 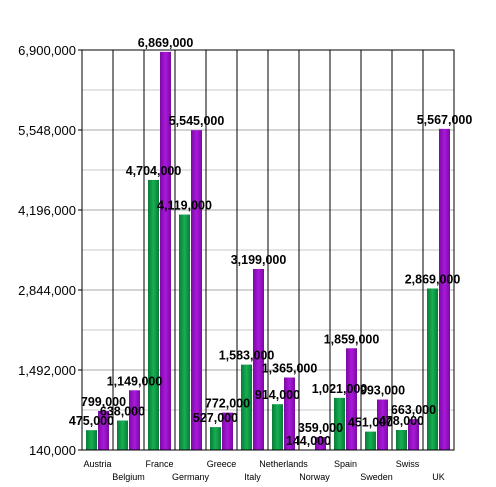 What do you see at coordinates (191, 477) in the screenshot?
I see `x-tick-label: Germany` at bounding box center [191, 477].